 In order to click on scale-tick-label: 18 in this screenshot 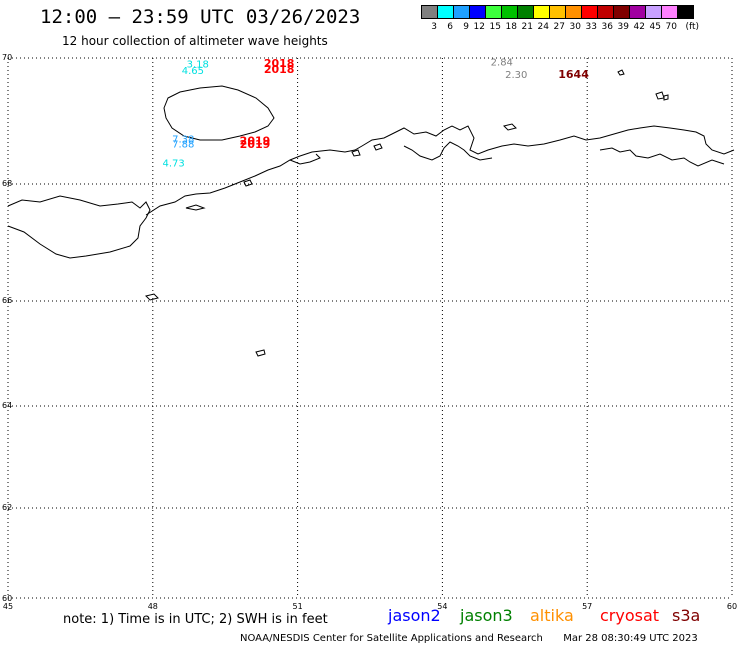, I will do `click(511, 27)`.